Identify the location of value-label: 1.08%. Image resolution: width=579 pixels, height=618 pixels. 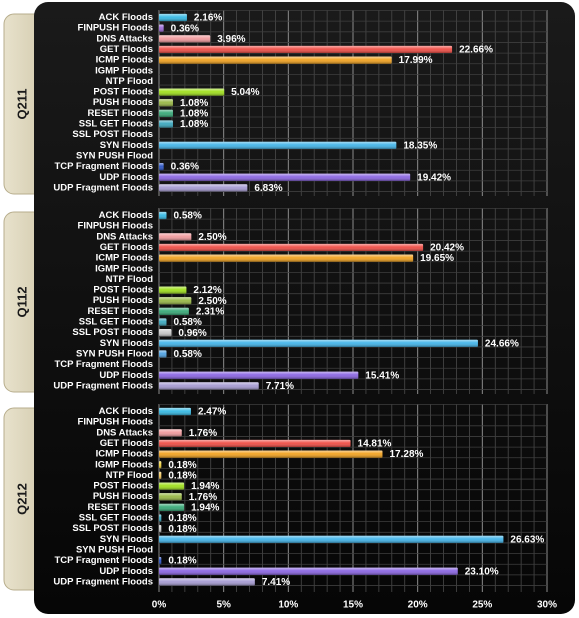
(194, 113).